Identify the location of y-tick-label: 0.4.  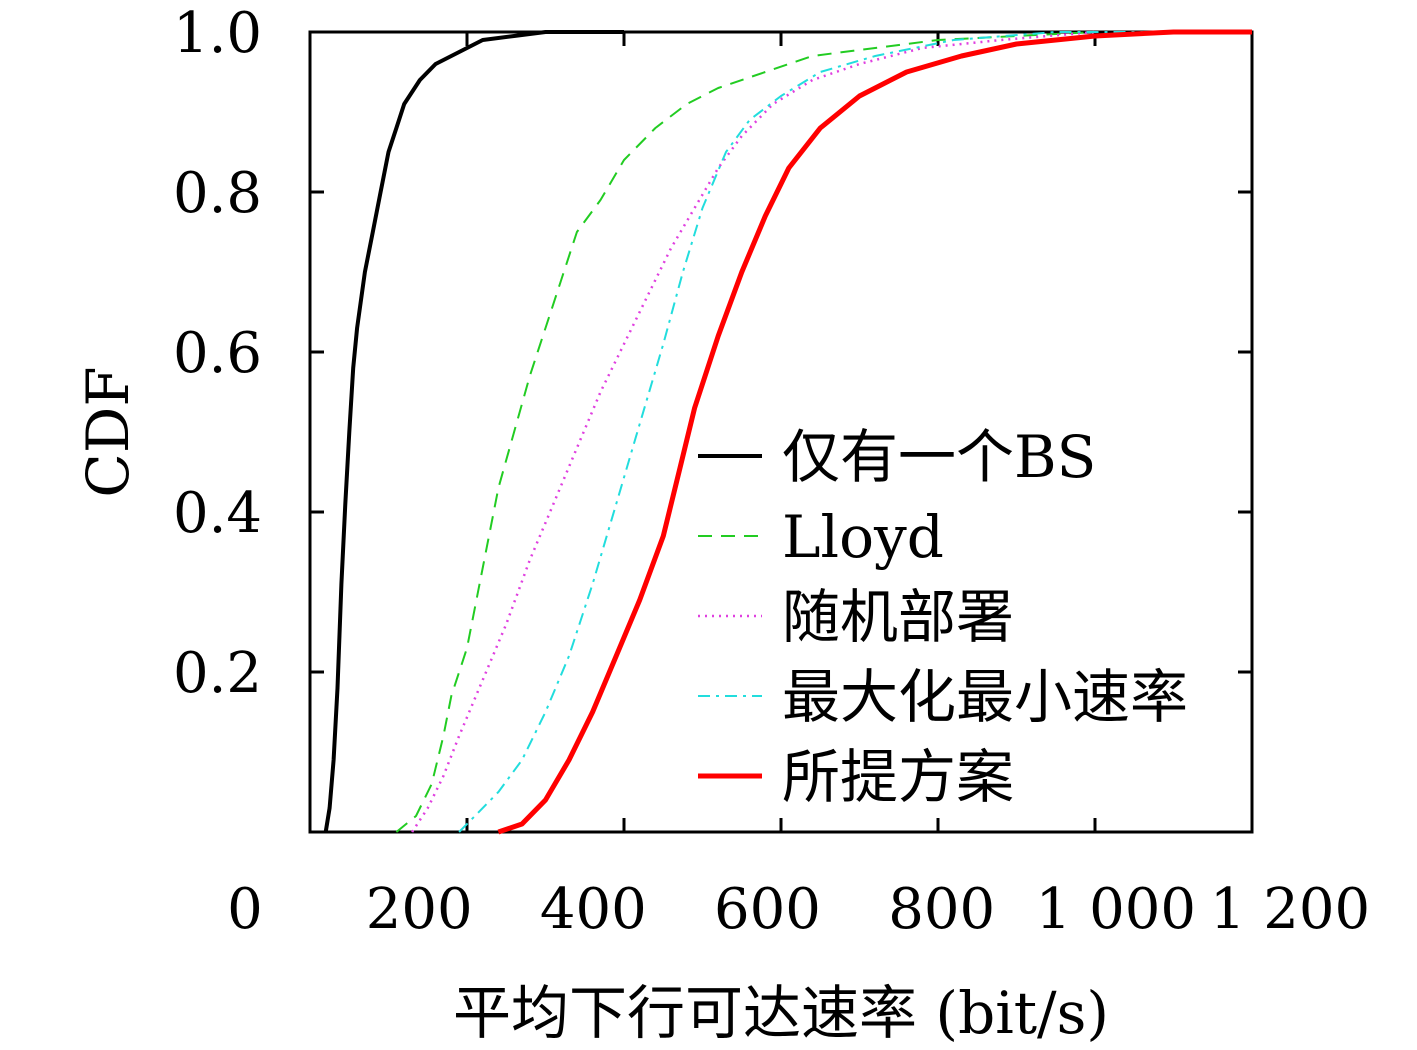
(217, 513).